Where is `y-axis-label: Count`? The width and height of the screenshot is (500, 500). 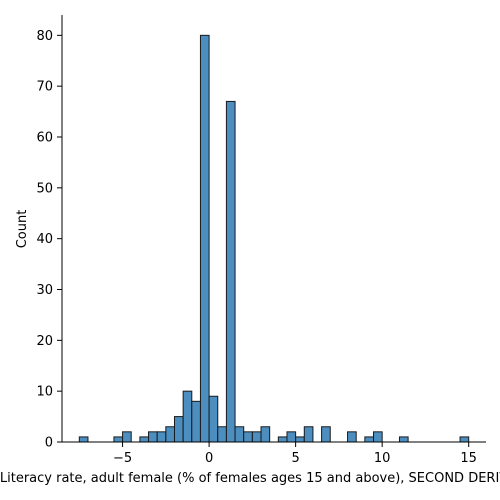
y-axis-label: Count is located at coordinates (22, 229).